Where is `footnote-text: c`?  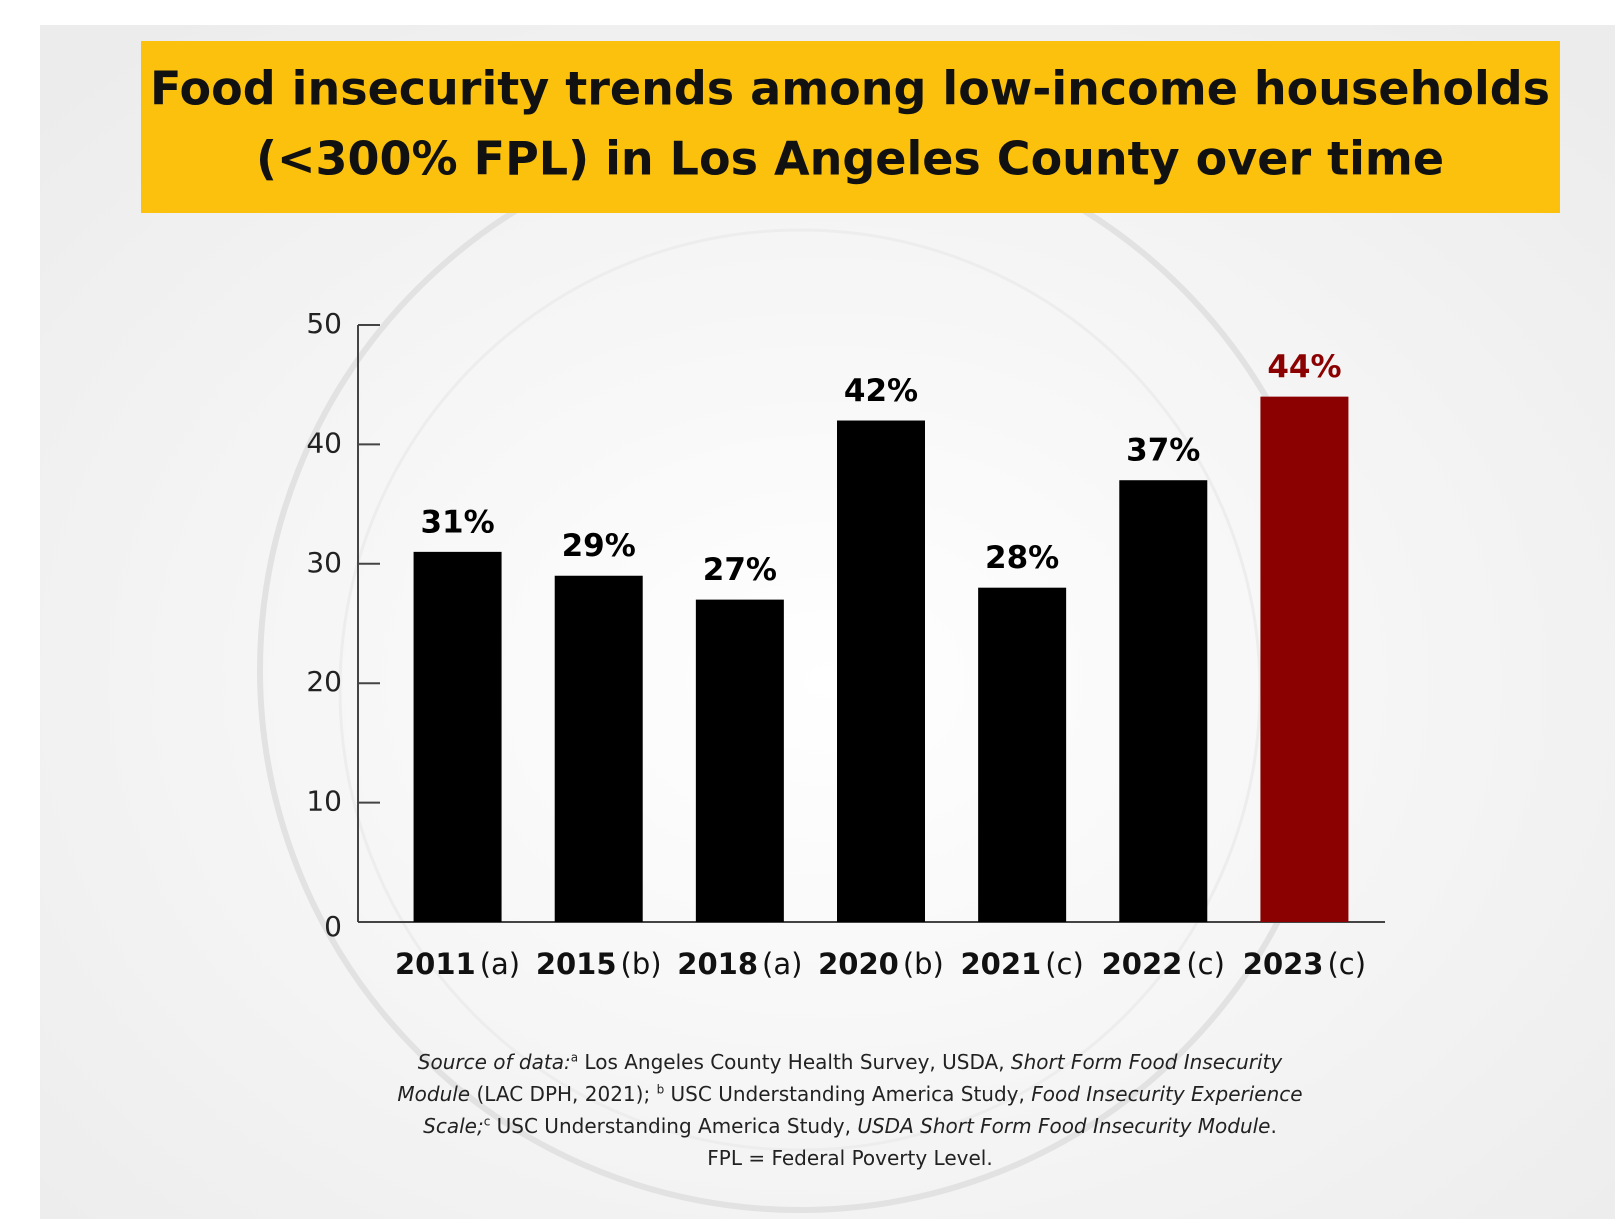 footnote-text: c is located at coordinates (487, 1121).